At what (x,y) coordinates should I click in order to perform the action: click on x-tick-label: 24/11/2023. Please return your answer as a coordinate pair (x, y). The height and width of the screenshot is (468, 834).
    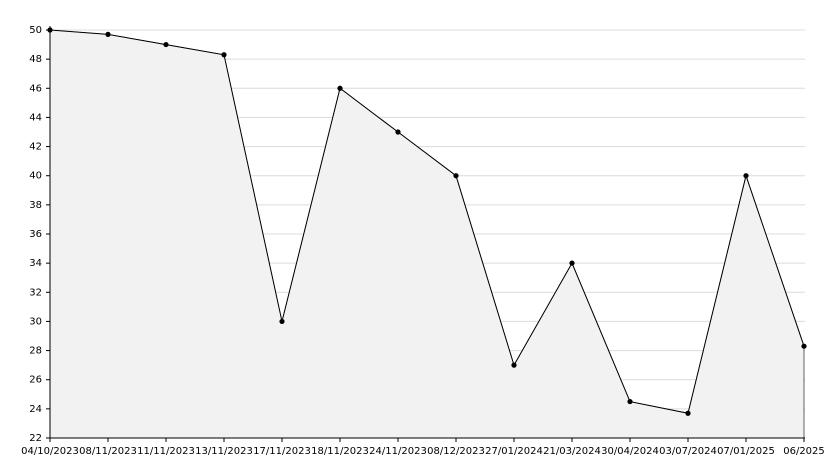
    Looking at the image, I should click on (398, 451).